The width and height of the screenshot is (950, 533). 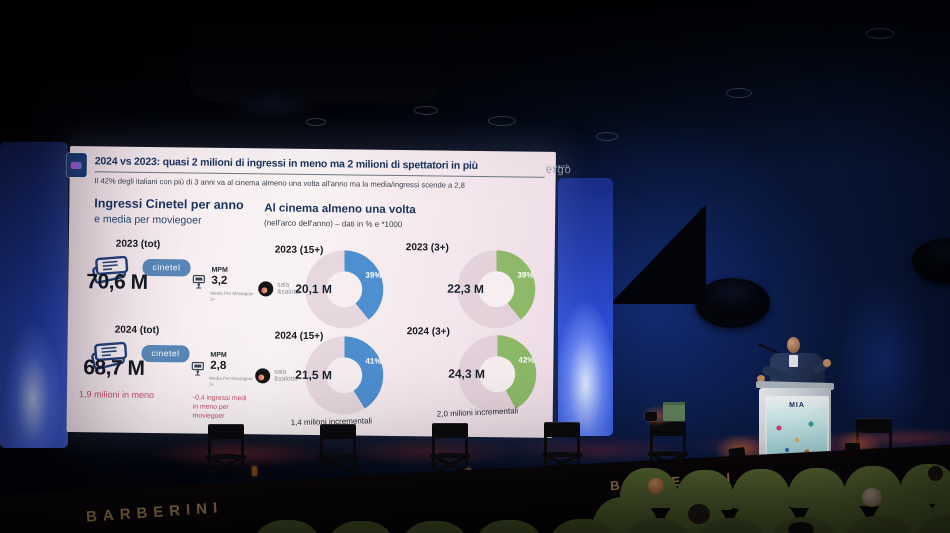 What do you see at coordinates (373, 361) in the screenshot?
I see `donut-percent: 41%` at bounding box center [373, 361].